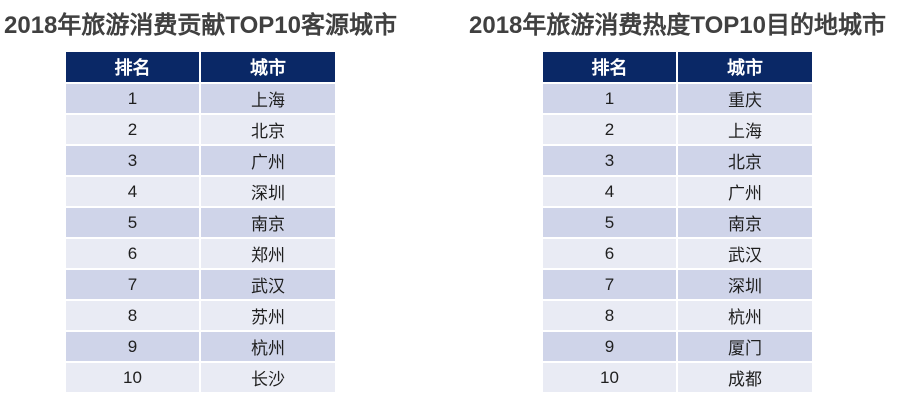  What do you see at coordinates (200, 98) in the screenshot?
I see `table-row: 1 上海` at bounding box center [200, 98].